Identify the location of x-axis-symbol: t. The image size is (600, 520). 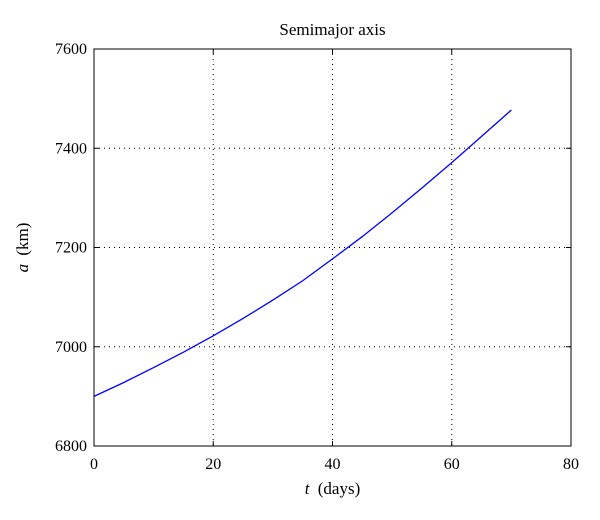
(308, 488).